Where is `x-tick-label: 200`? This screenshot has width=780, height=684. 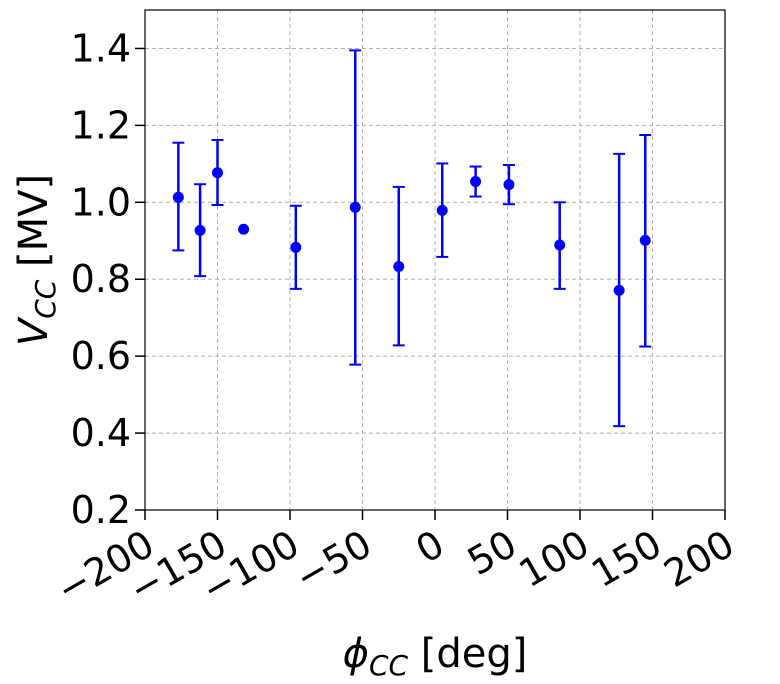
x-tick-label: 200 is located at coordinates (699, 559).